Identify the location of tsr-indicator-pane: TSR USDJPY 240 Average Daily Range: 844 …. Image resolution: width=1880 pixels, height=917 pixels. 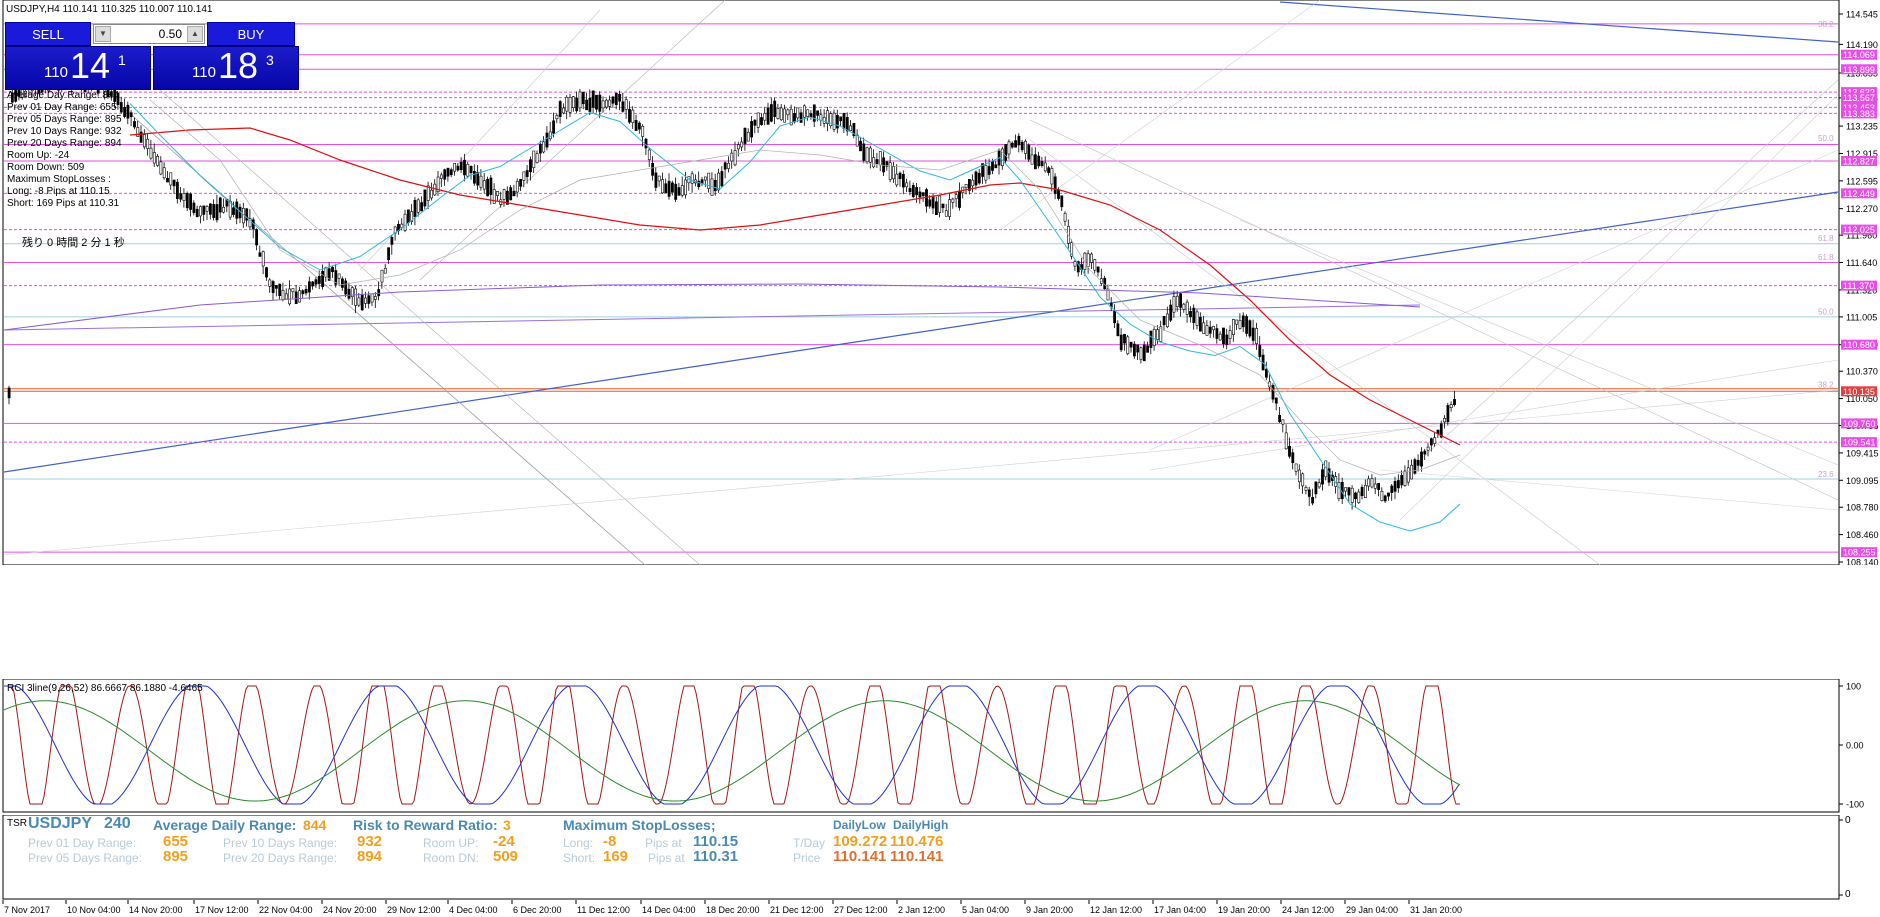
(940, 857).